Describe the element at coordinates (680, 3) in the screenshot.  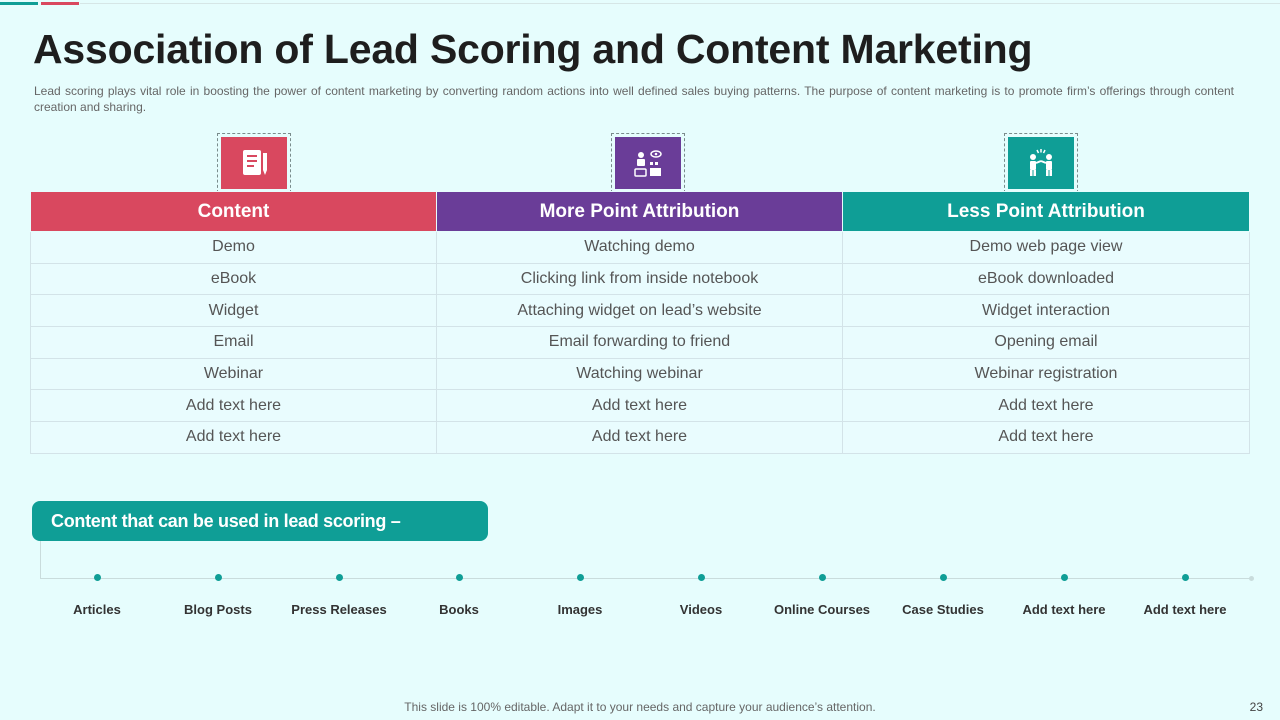
I see `accent-line` at that location.